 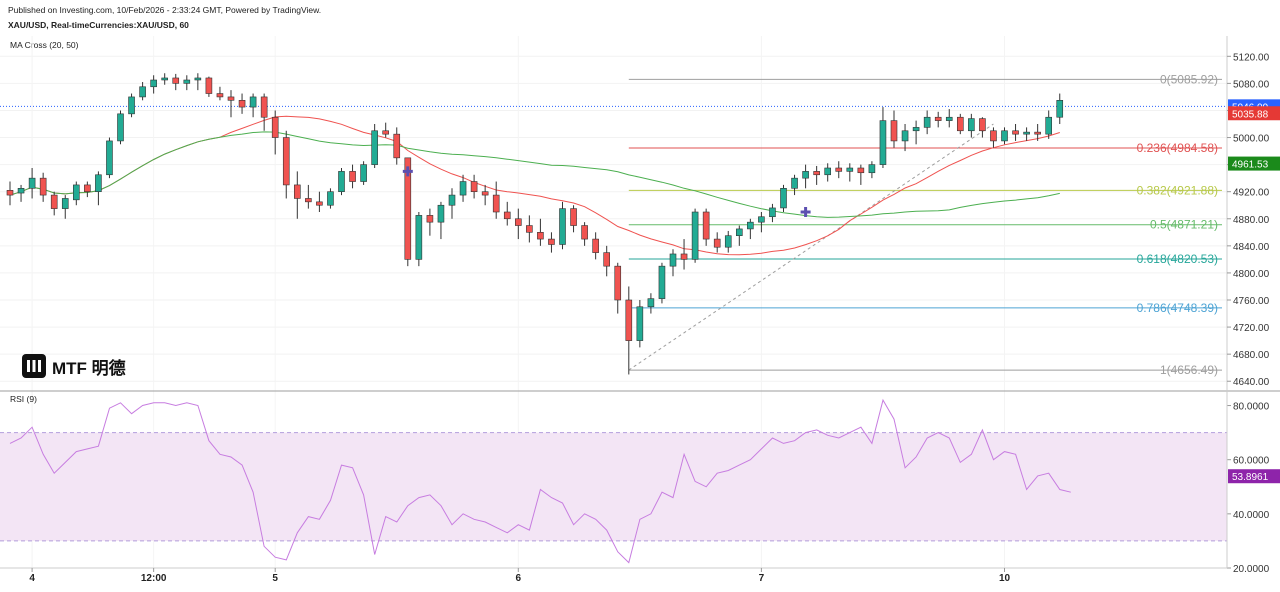 I want to click on logo-text: MTF 明德, so click(x=89, y=368).